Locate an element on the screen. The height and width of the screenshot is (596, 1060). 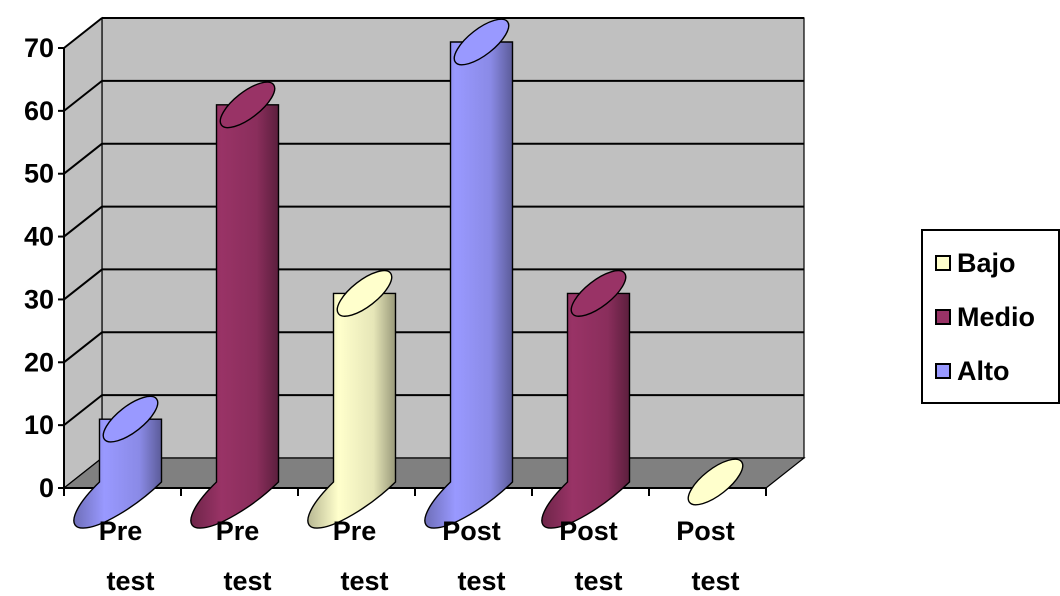
y-tick-label: 10 is located at coordinates (39, 425).